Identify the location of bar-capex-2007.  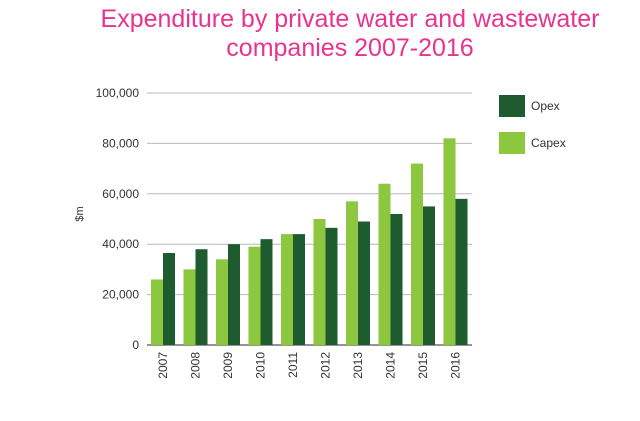
(157, 312).